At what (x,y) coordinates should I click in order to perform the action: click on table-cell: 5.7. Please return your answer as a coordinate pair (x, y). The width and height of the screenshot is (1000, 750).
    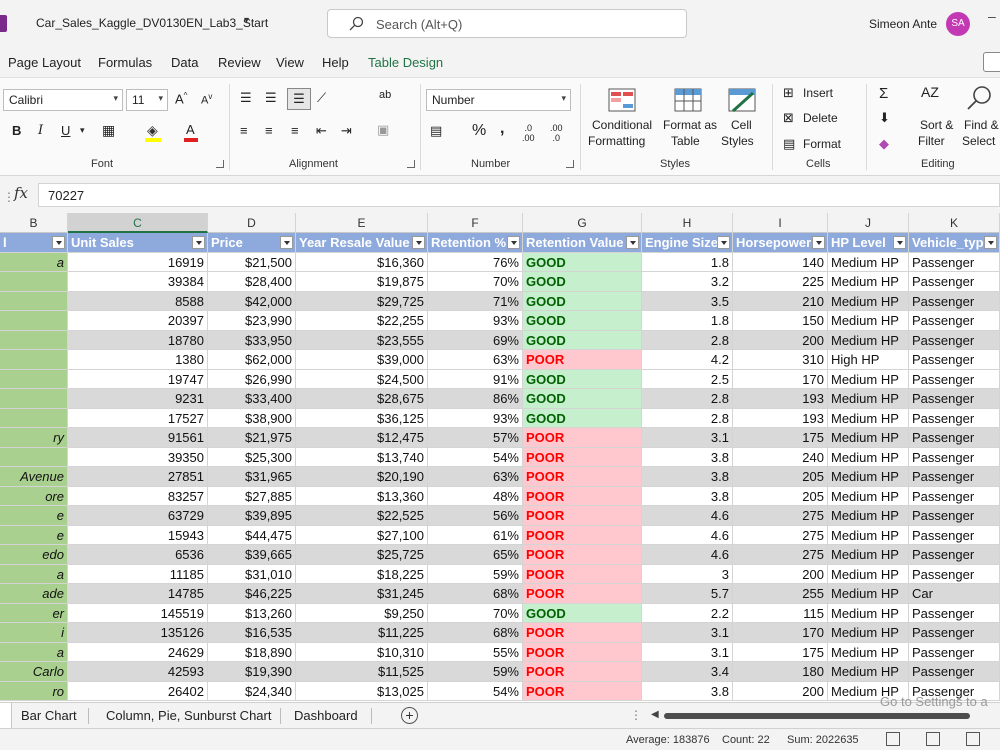
    Looking at the image, I should click on (687, 594).